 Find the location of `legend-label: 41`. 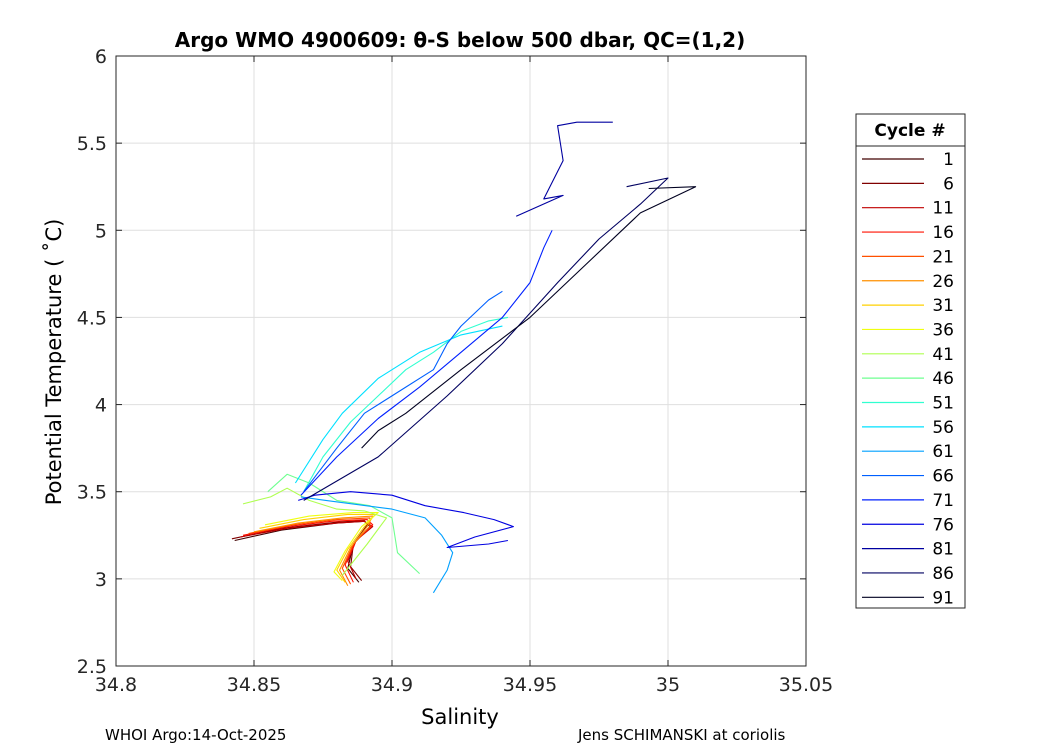

legend-label: 41 is located at coordinates (943, 355).